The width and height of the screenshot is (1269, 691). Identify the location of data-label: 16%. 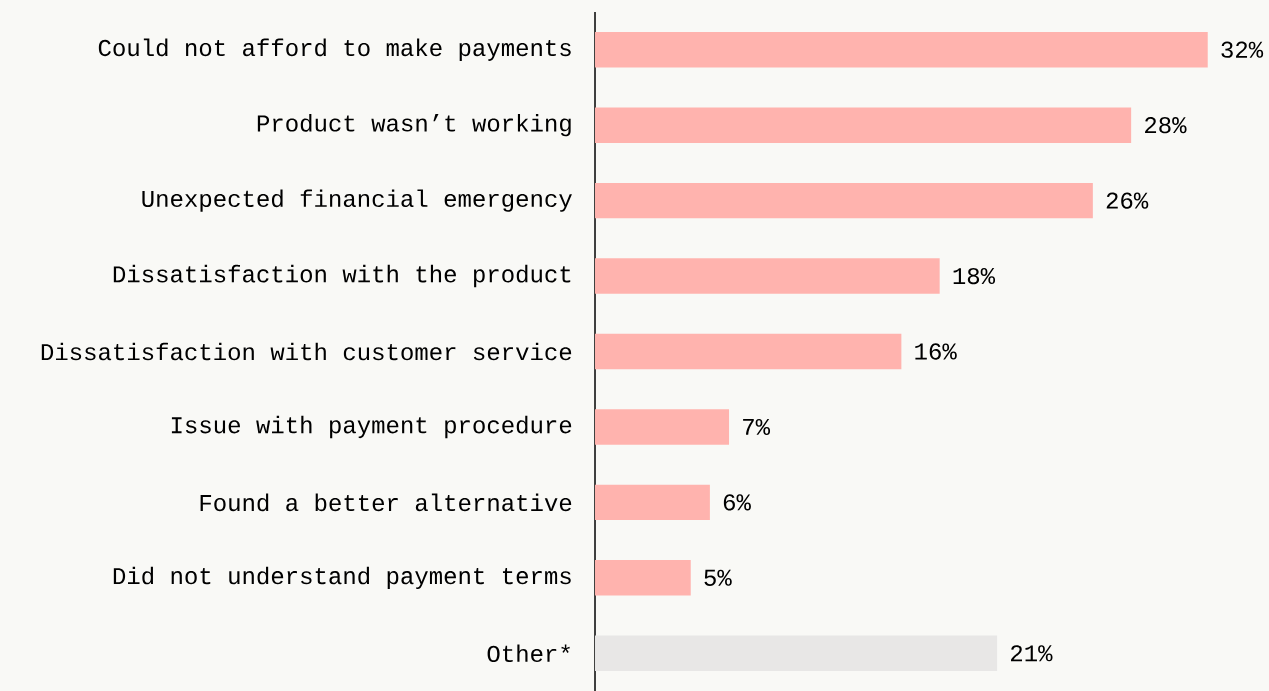
(936, 351).